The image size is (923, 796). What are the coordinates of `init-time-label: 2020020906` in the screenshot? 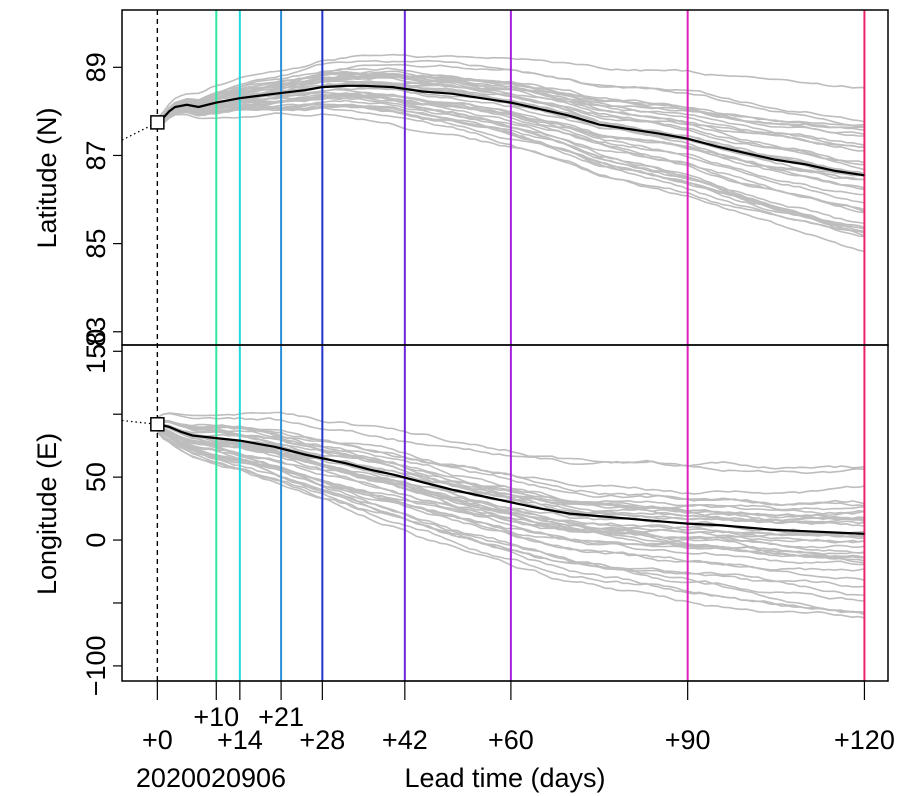 It's located at (211, 778).